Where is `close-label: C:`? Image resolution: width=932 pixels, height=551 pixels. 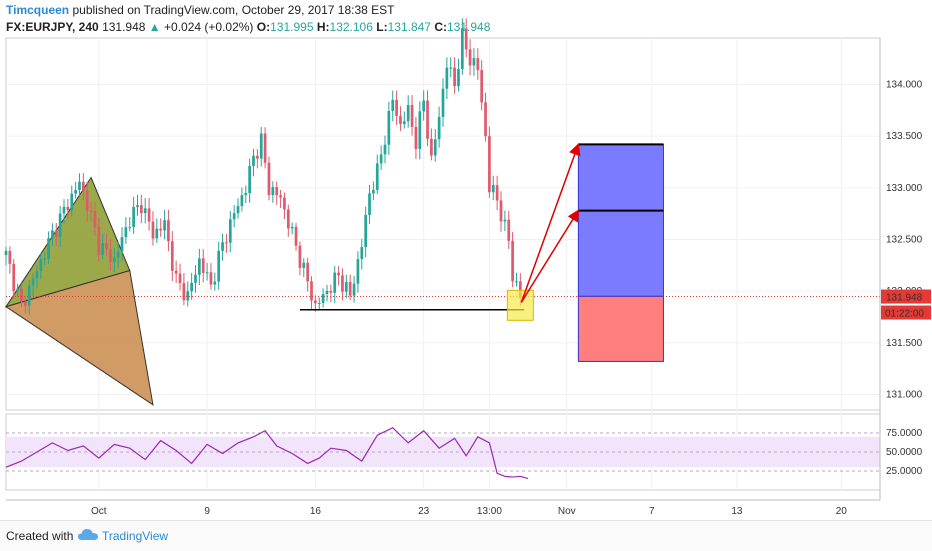
close-label: C: is located at coordinates (440, 27).